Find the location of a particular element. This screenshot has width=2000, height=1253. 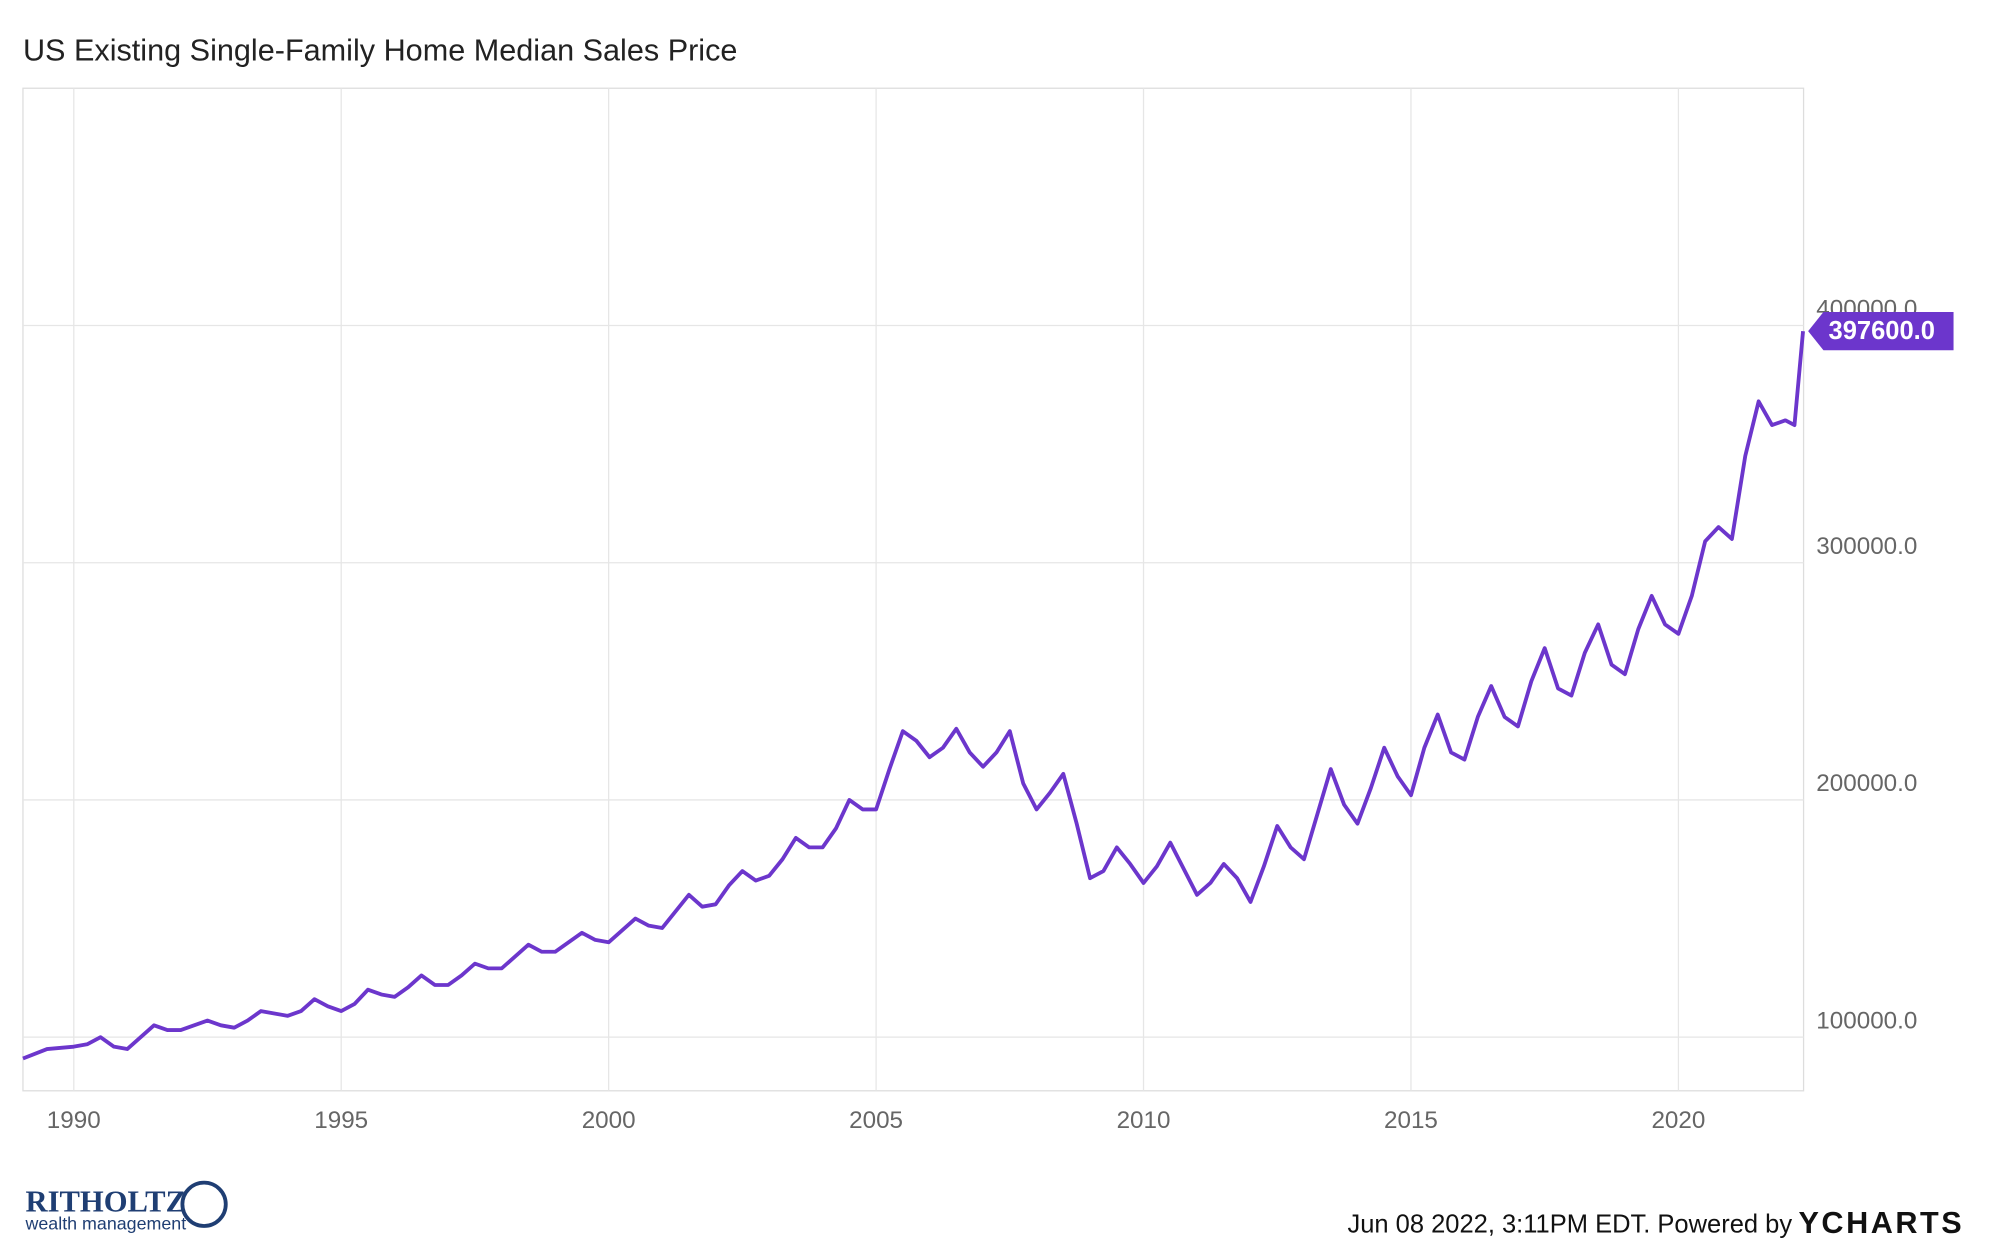

value-label: 397600.0 is located at coordinates (1882, 331).